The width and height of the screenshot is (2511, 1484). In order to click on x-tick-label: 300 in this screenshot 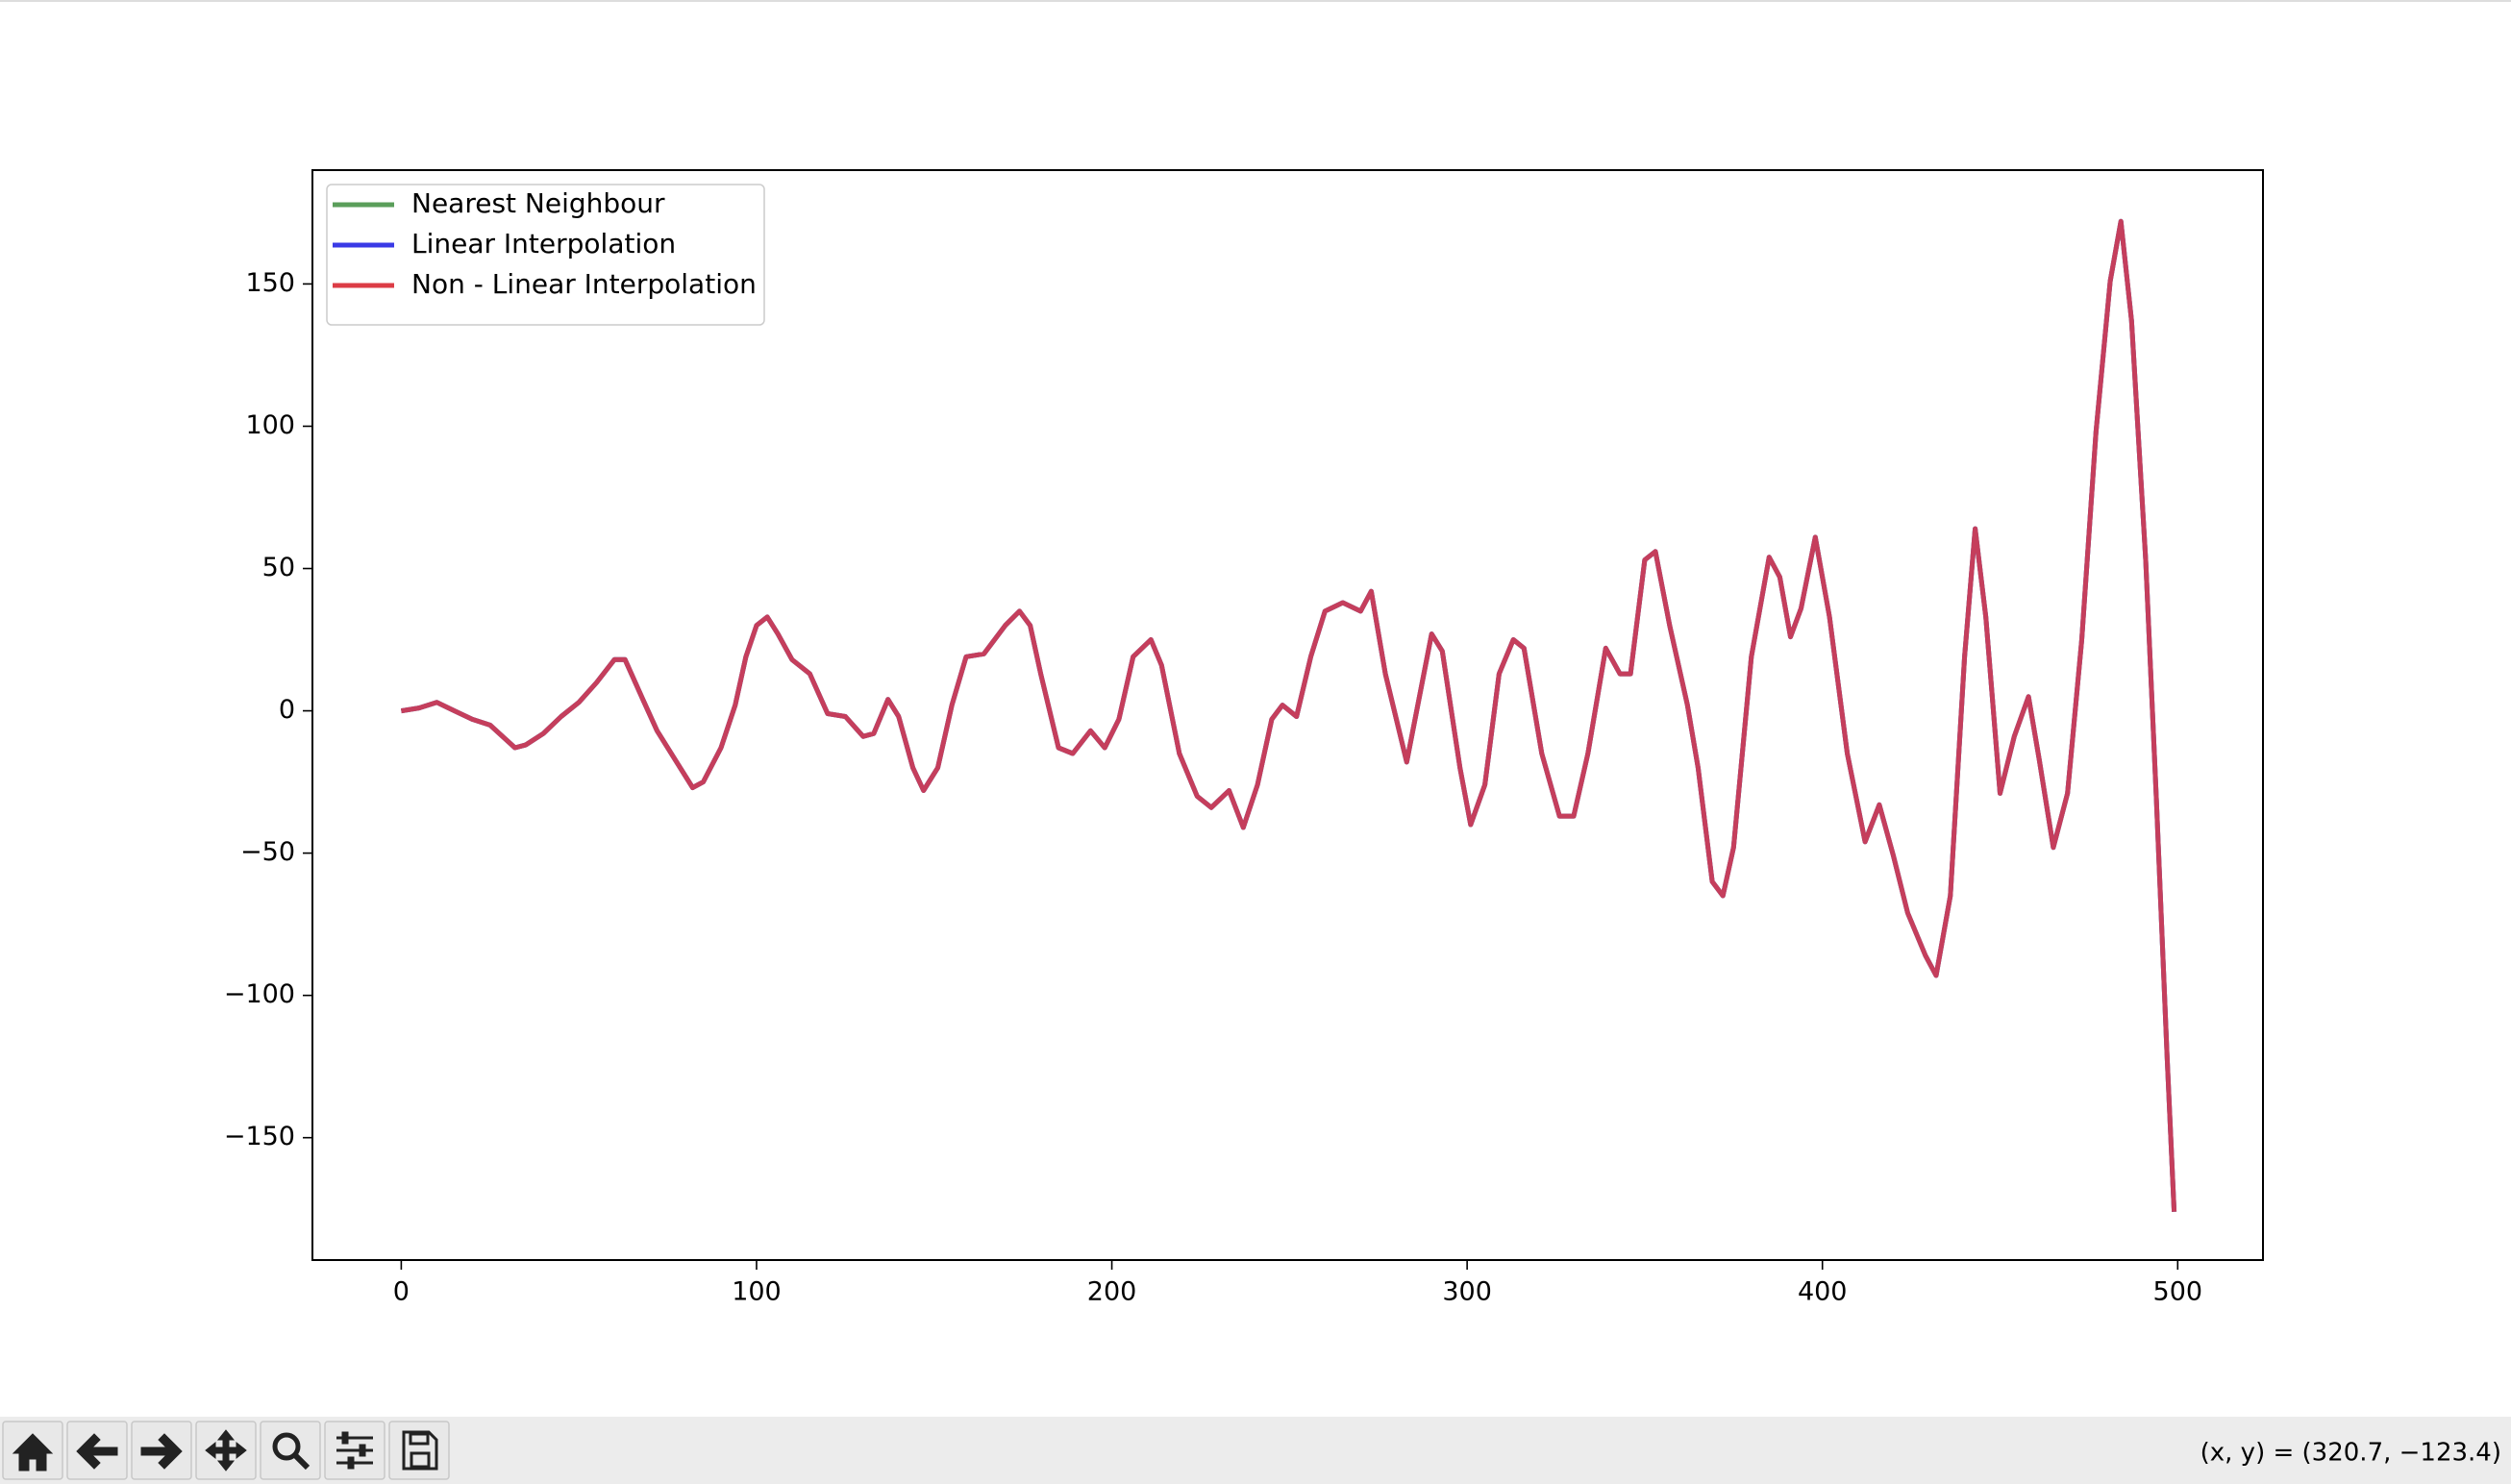, I will do `click(1467, 1292)`.